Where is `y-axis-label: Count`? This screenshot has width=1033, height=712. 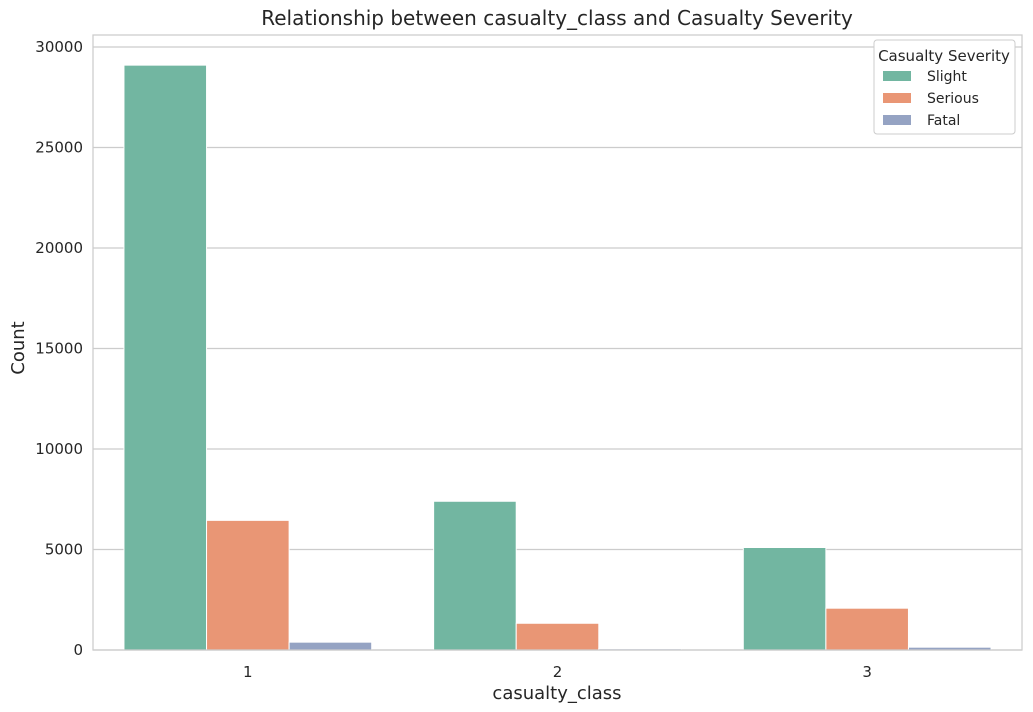
y-axis-label: Count is located at coordinates (18, 347).